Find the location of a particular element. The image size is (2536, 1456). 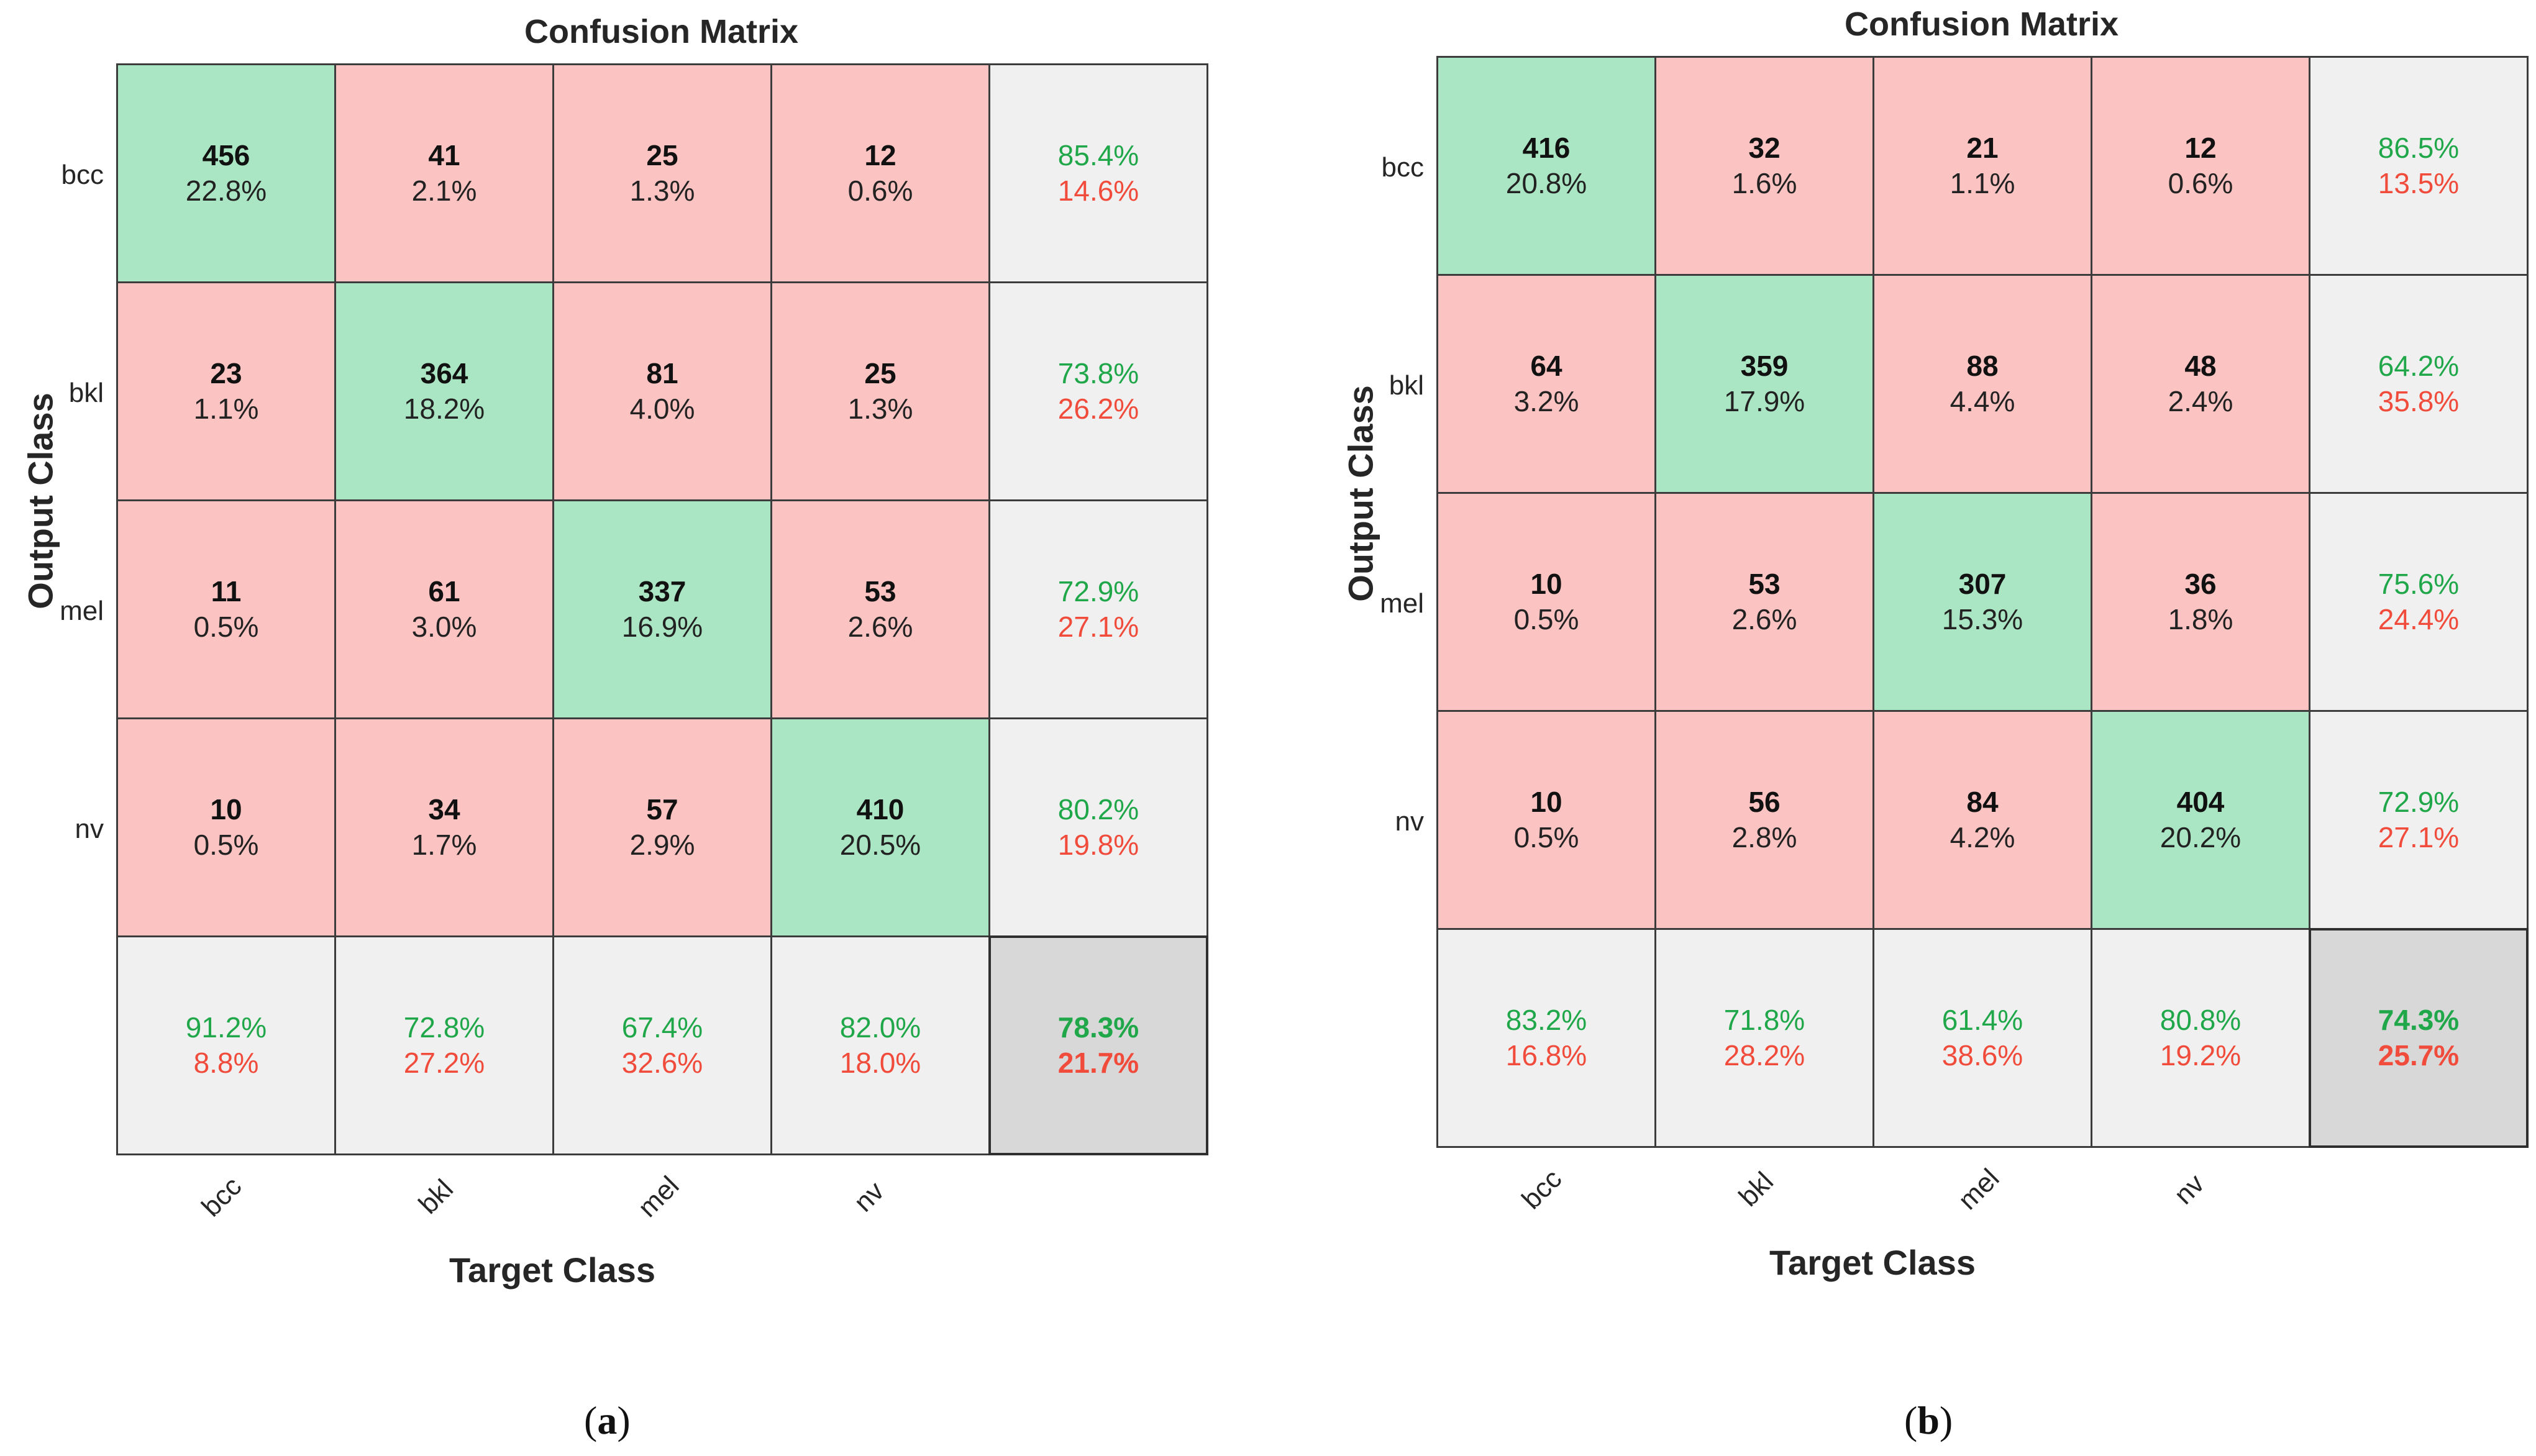

correct-percent: 78.3% is located at coordinates (1098, 1028).